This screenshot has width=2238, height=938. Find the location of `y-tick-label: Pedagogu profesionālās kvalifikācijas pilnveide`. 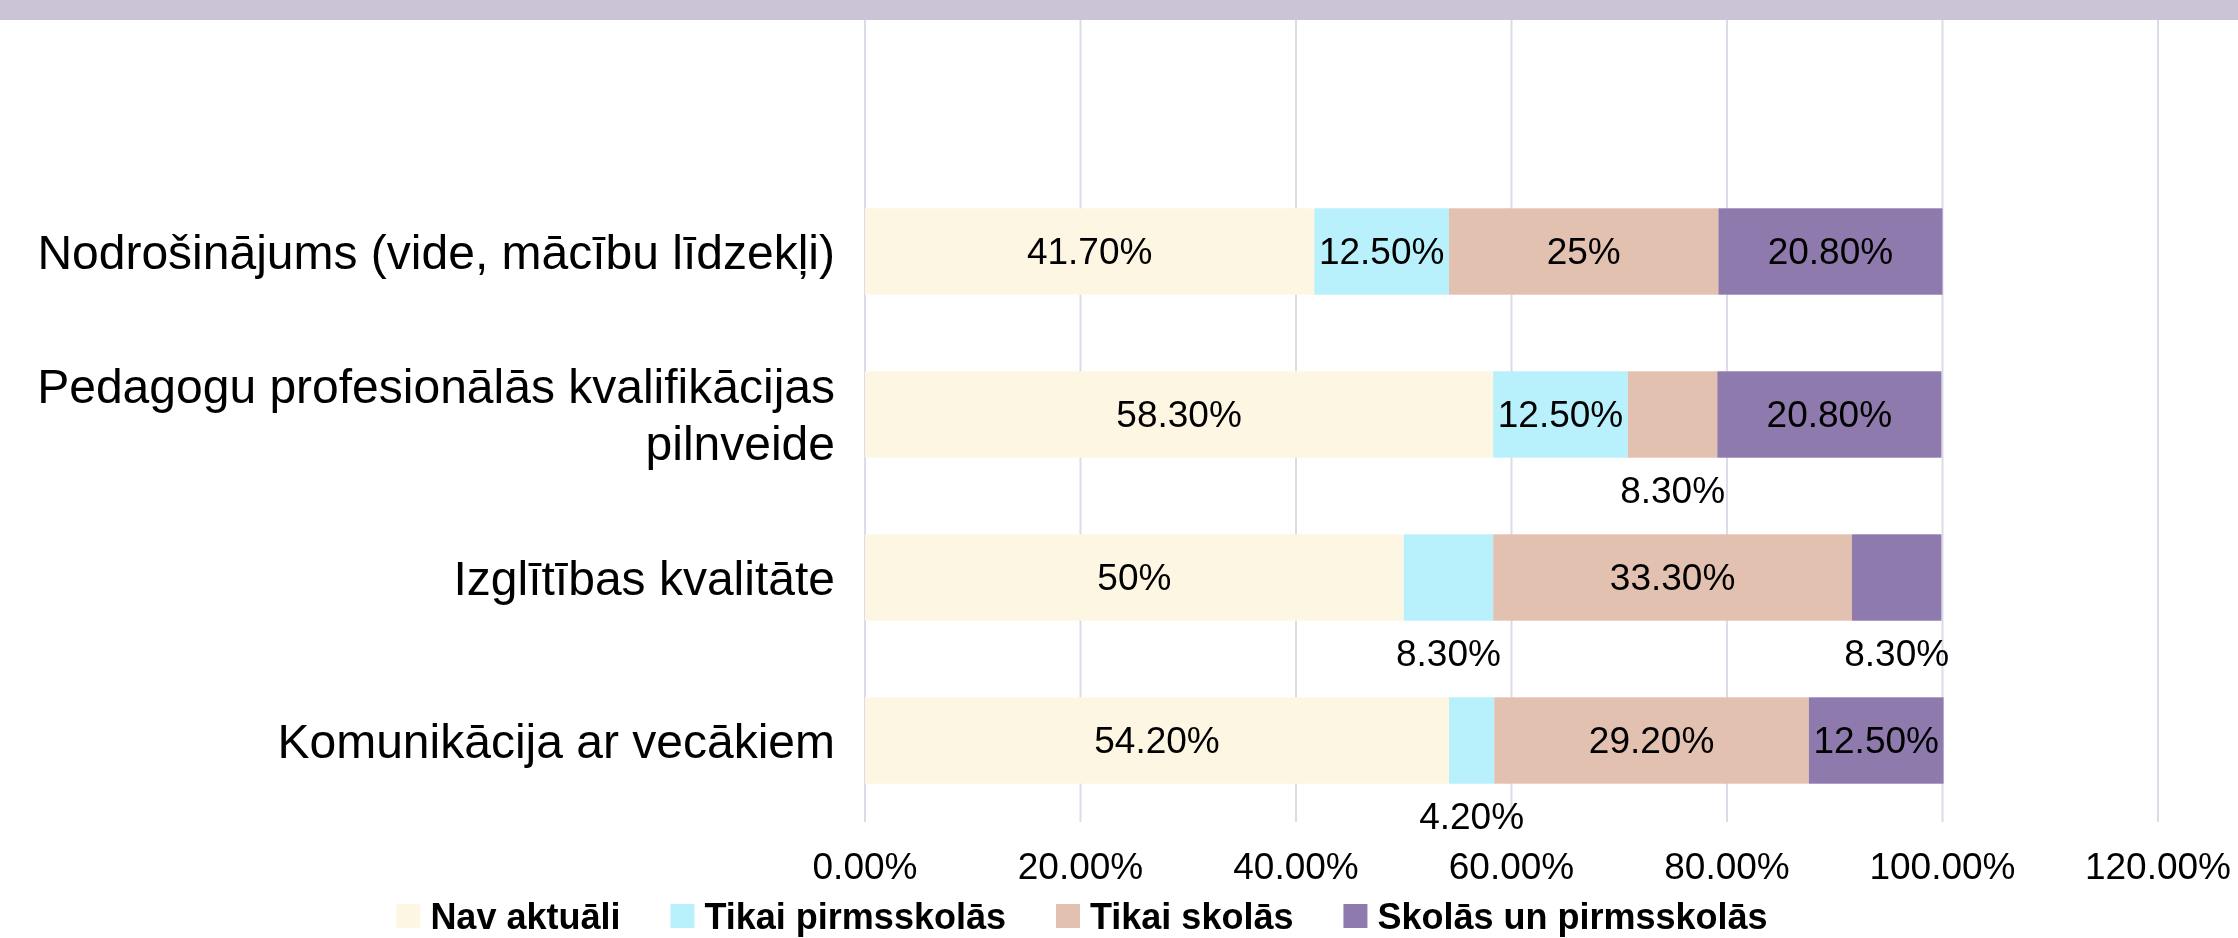

y-tick-label: Pedagogu profesionālās kvalifikācijas pilnveide is located at coordinates (436, 414).